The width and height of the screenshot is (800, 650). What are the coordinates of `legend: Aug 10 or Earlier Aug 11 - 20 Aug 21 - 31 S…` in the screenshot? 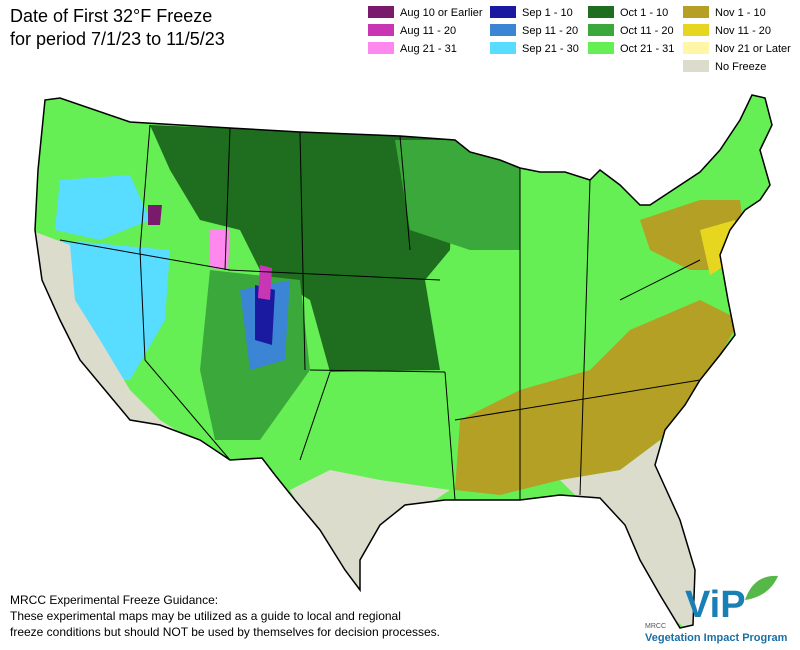 It's located at (579, 39).